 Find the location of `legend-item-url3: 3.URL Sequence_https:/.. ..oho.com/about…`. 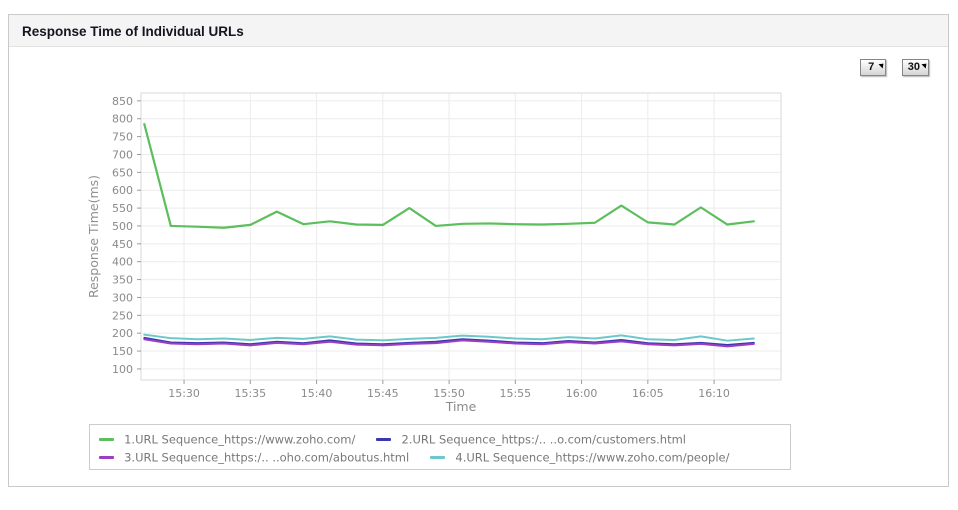

legend-item-url3: 3.URL Sequence_https:/.. ..oho.com/about… is located at coordinates (254, 457).